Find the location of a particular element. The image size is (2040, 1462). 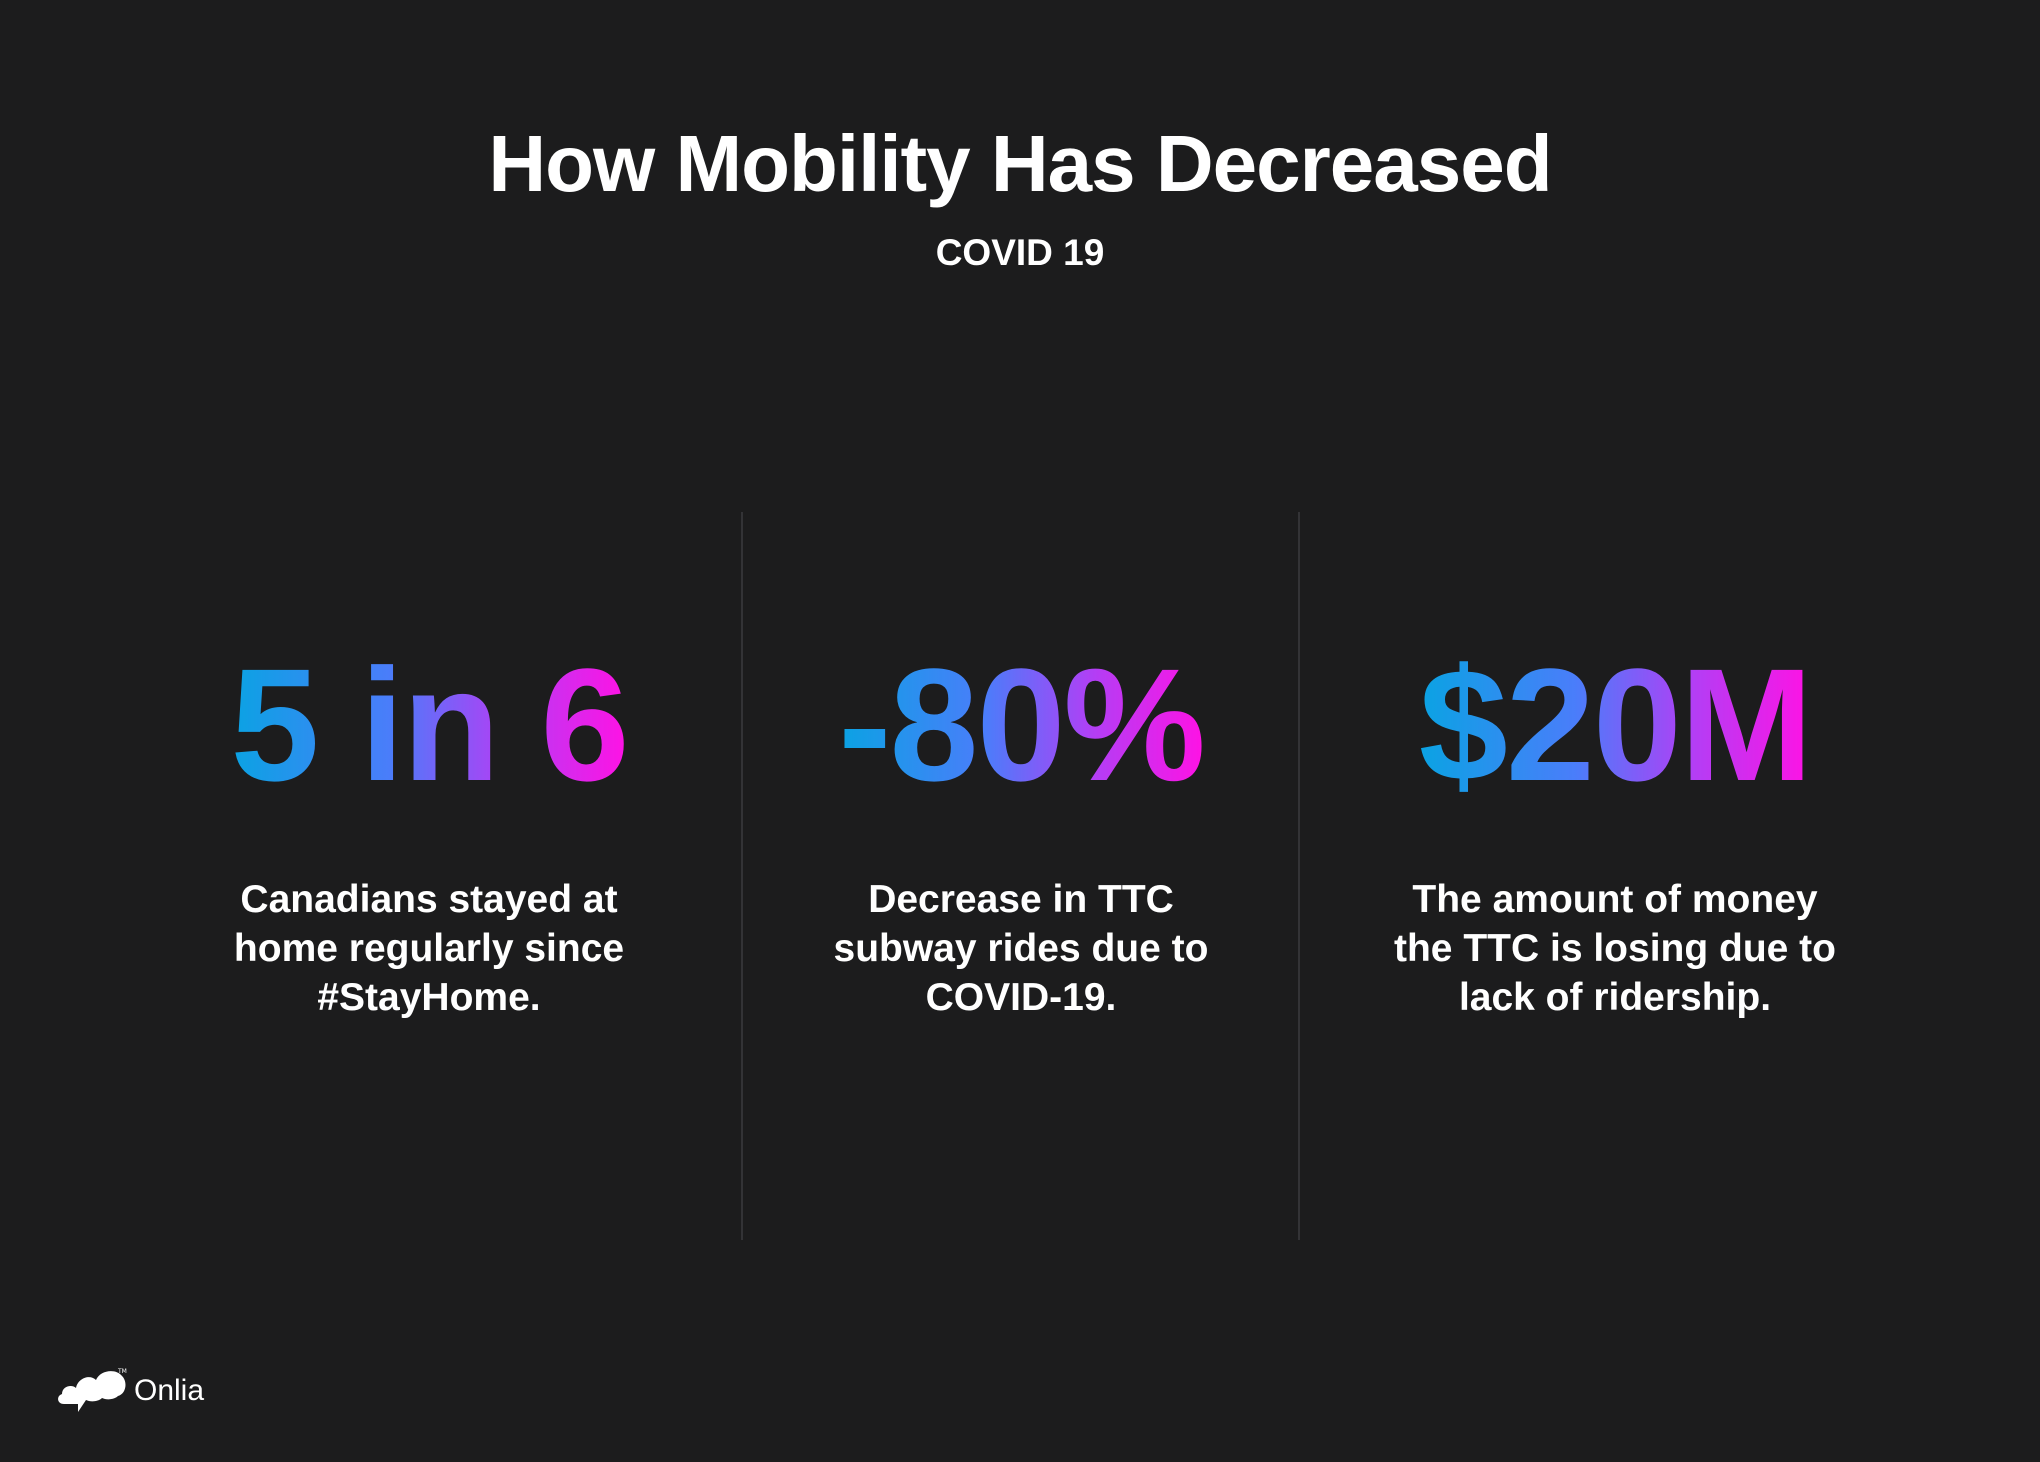

column-divider-left is located at coordinates (742, 876).